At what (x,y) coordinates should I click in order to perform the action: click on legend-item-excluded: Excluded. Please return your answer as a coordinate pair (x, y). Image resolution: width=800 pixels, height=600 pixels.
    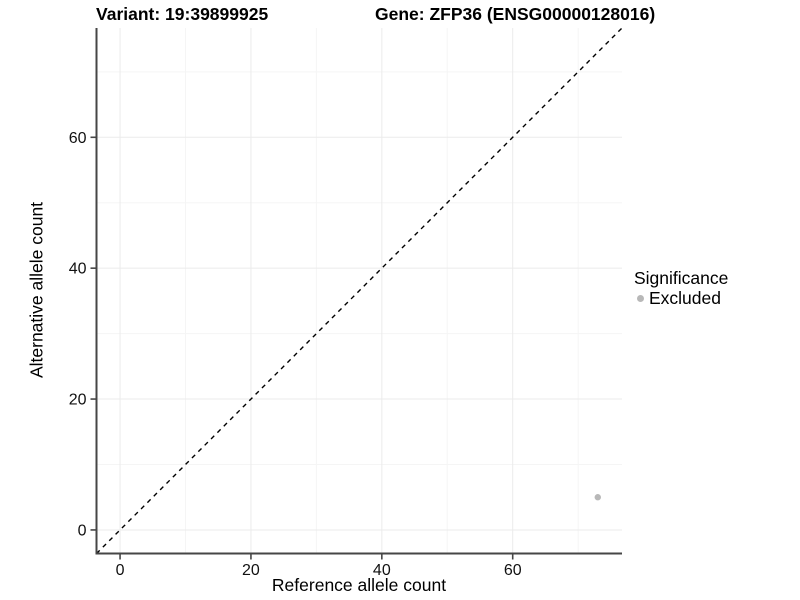
    Looking at the image, I should click on (681, 298).